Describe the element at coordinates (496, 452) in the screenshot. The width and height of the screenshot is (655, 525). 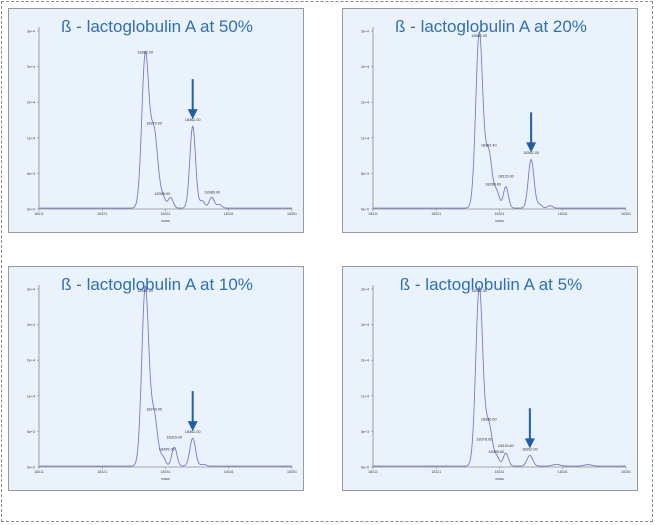
I see `peak-label: 18395.60` at that location.